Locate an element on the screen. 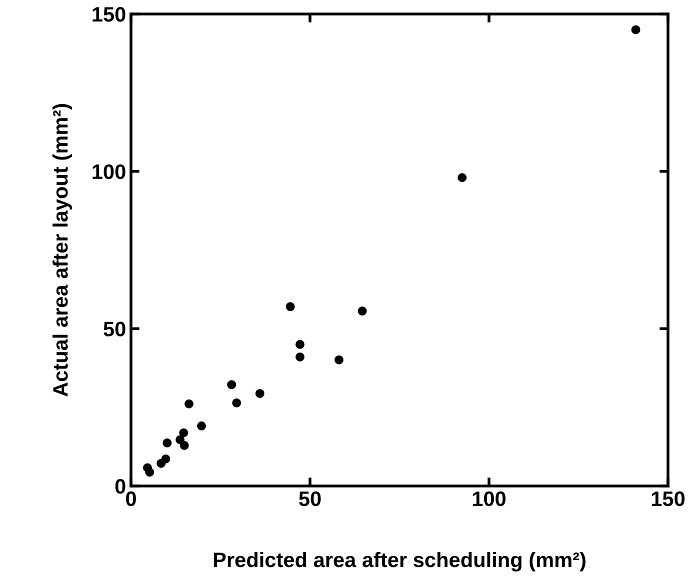 This screenshot has width=692, height=586. y-tick-label: 150 is located at coordinates (109, 14).